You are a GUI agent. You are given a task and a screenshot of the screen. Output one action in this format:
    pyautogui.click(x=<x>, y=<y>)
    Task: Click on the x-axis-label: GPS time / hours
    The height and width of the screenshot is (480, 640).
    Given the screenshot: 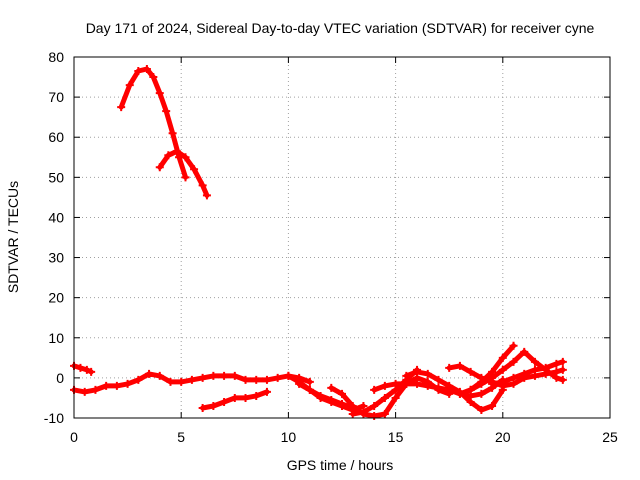 What is the action you would take?
    pyautogui.click(x=340, y=465)
    